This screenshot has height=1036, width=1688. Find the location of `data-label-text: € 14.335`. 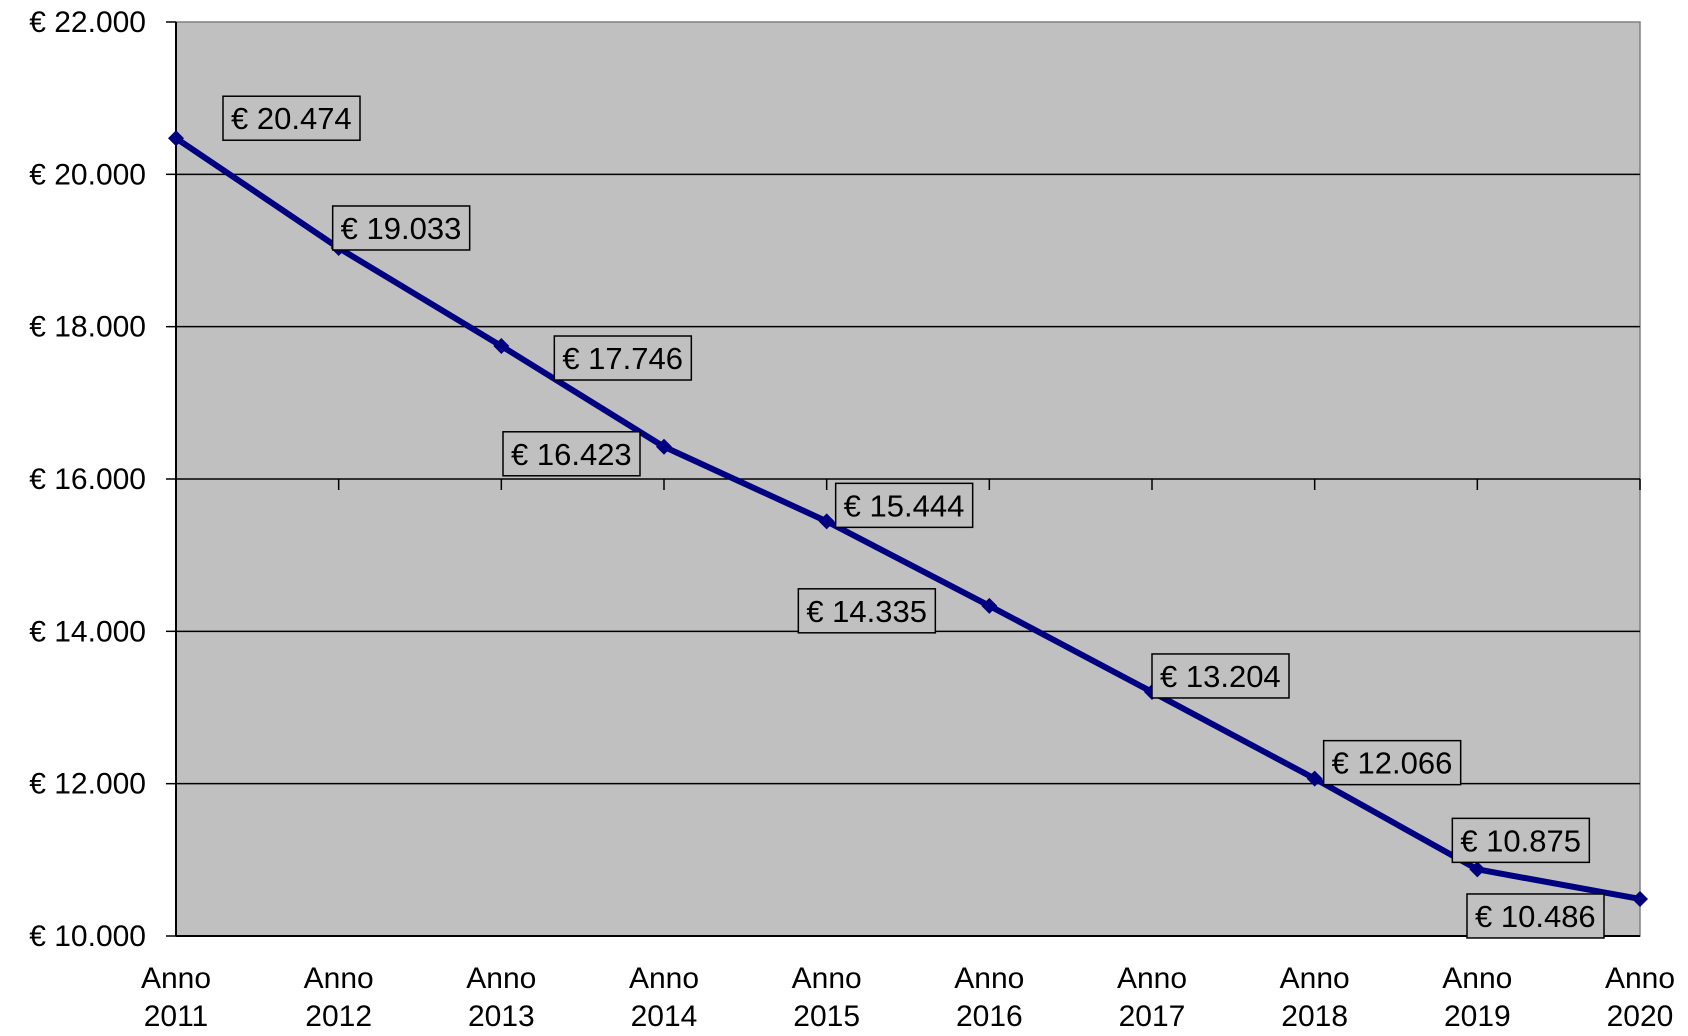

data-label-text: € 14.335 is located at coordinates (866, 611).